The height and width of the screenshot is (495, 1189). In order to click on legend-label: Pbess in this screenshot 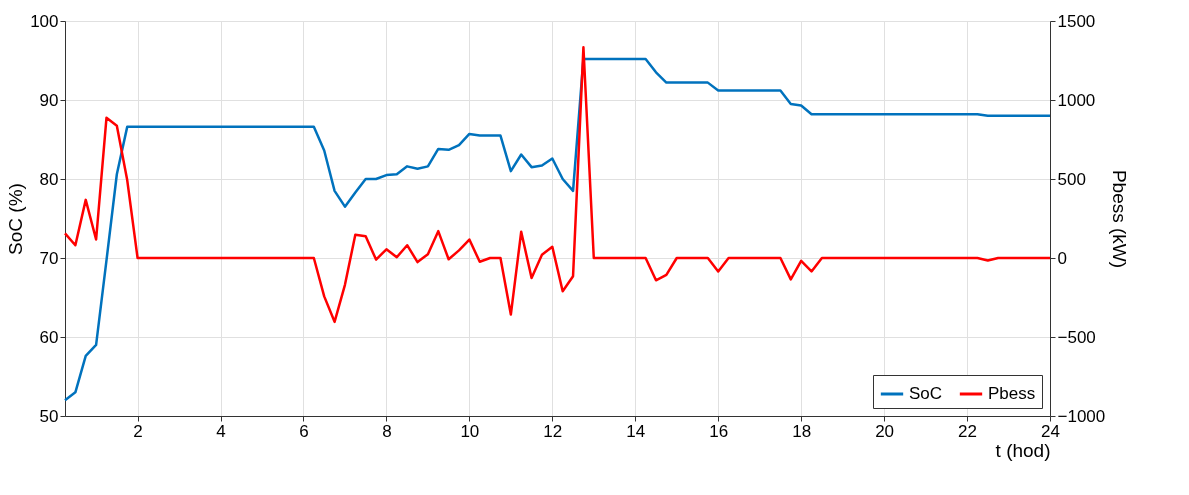, I will do `click(1012, 393)`.